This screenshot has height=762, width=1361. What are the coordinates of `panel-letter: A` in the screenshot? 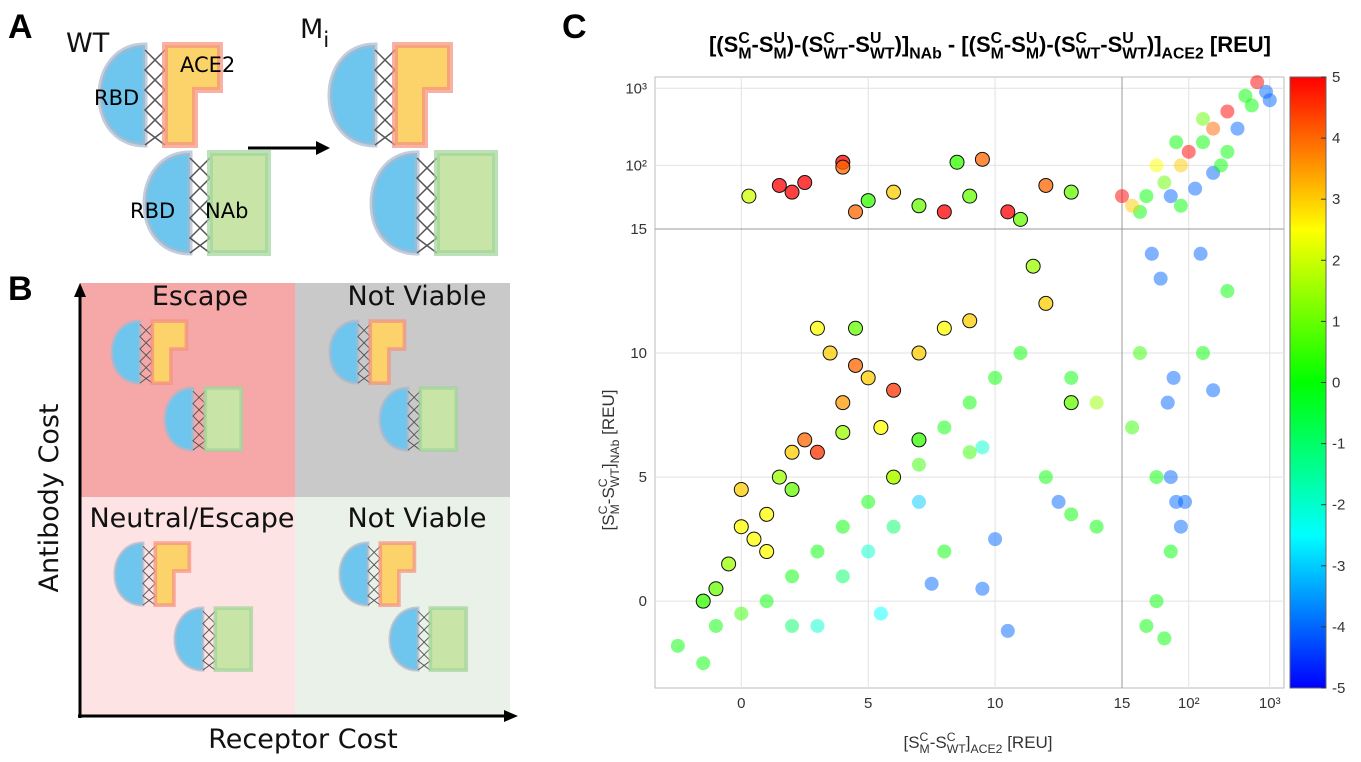 It's located at (20, 27).